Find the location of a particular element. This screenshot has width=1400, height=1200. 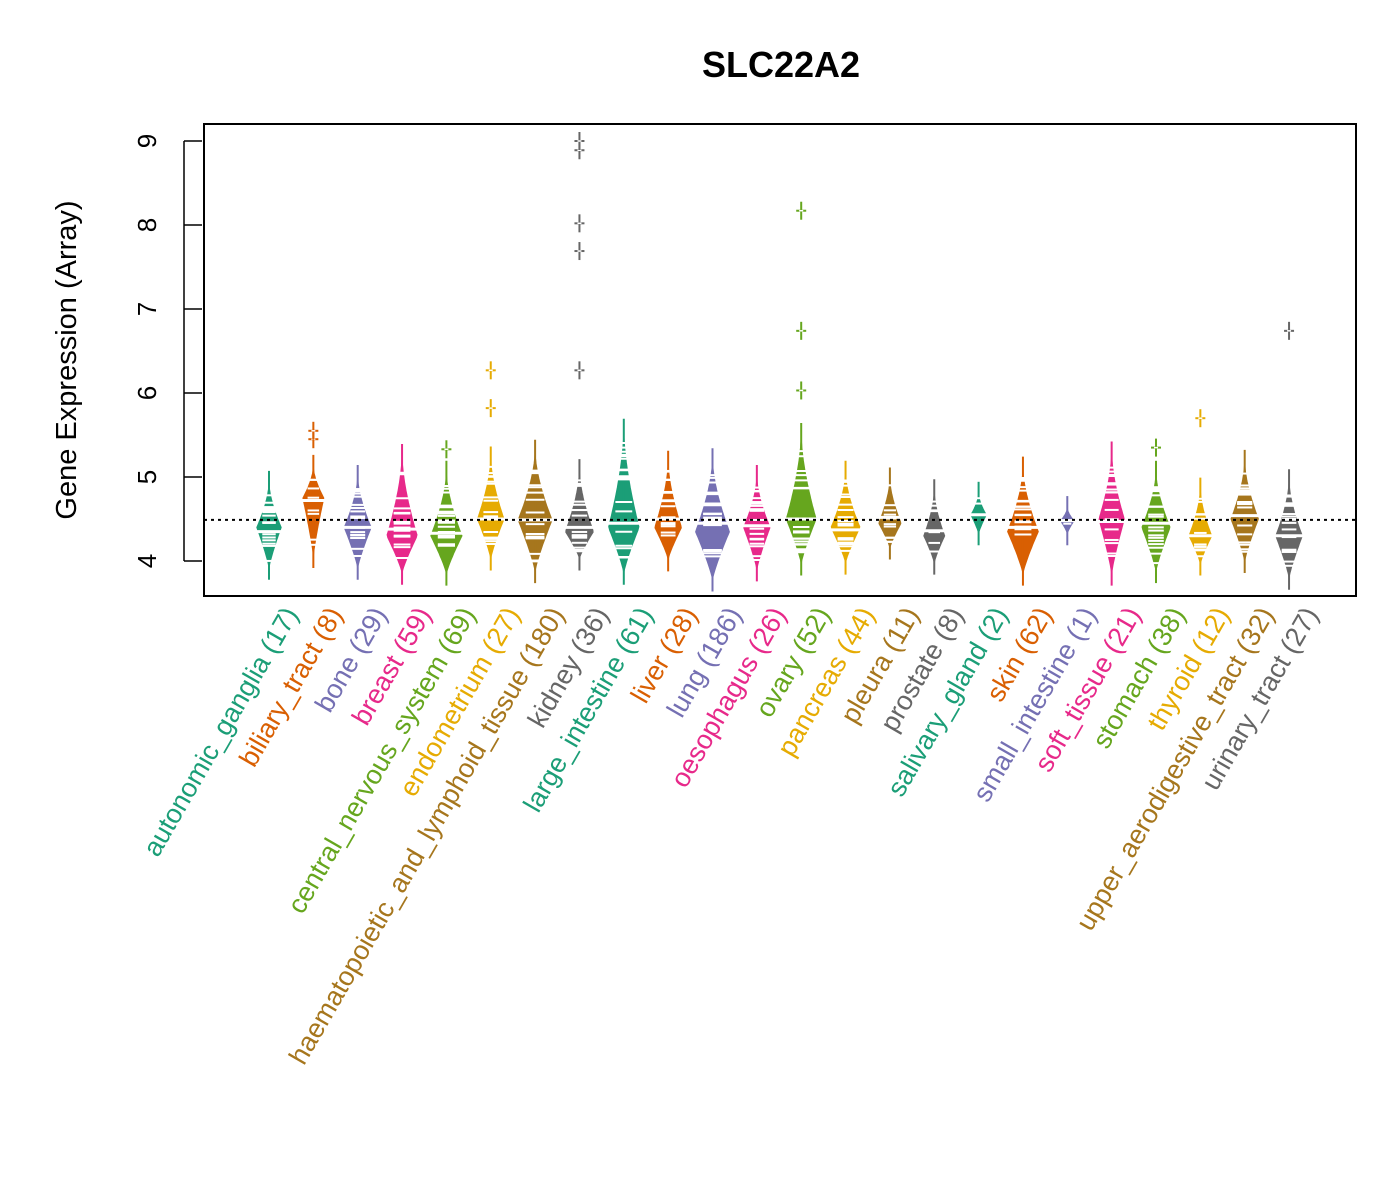

y-axis-label: Gene Expression (Array) is located at coordinates (67, 359).